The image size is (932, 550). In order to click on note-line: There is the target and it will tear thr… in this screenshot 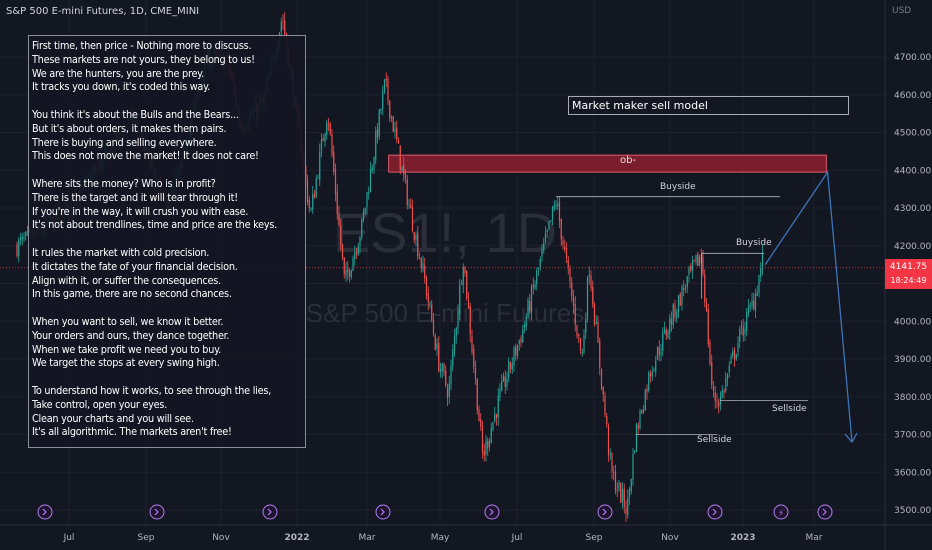, I will do `click(135, 197)`.